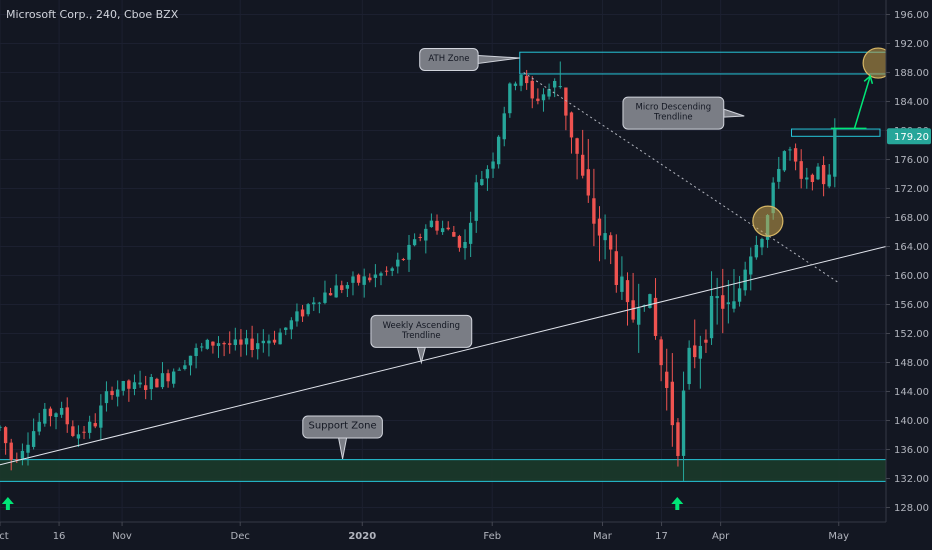 The width and height of the screenshot is (932, 550). What do you see at coordinates (343, 426) in the screenshot?
I see `callout-text: Support Zone` at bounding box center [343, 426].